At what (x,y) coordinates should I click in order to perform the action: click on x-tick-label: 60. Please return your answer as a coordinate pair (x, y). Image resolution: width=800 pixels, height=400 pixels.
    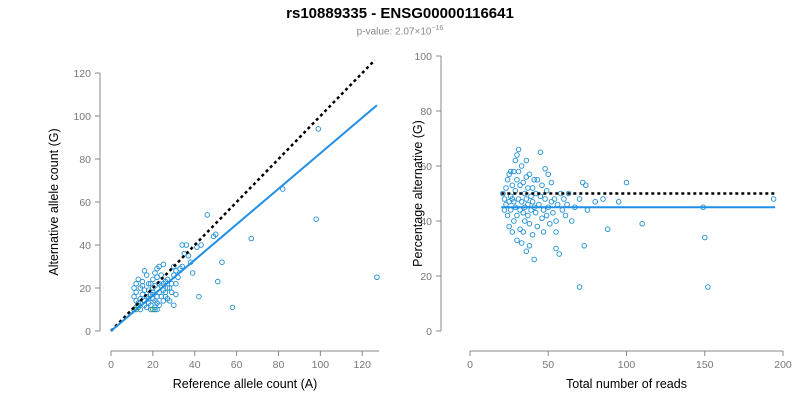
    Looking at the image, I should click on (237, 365).